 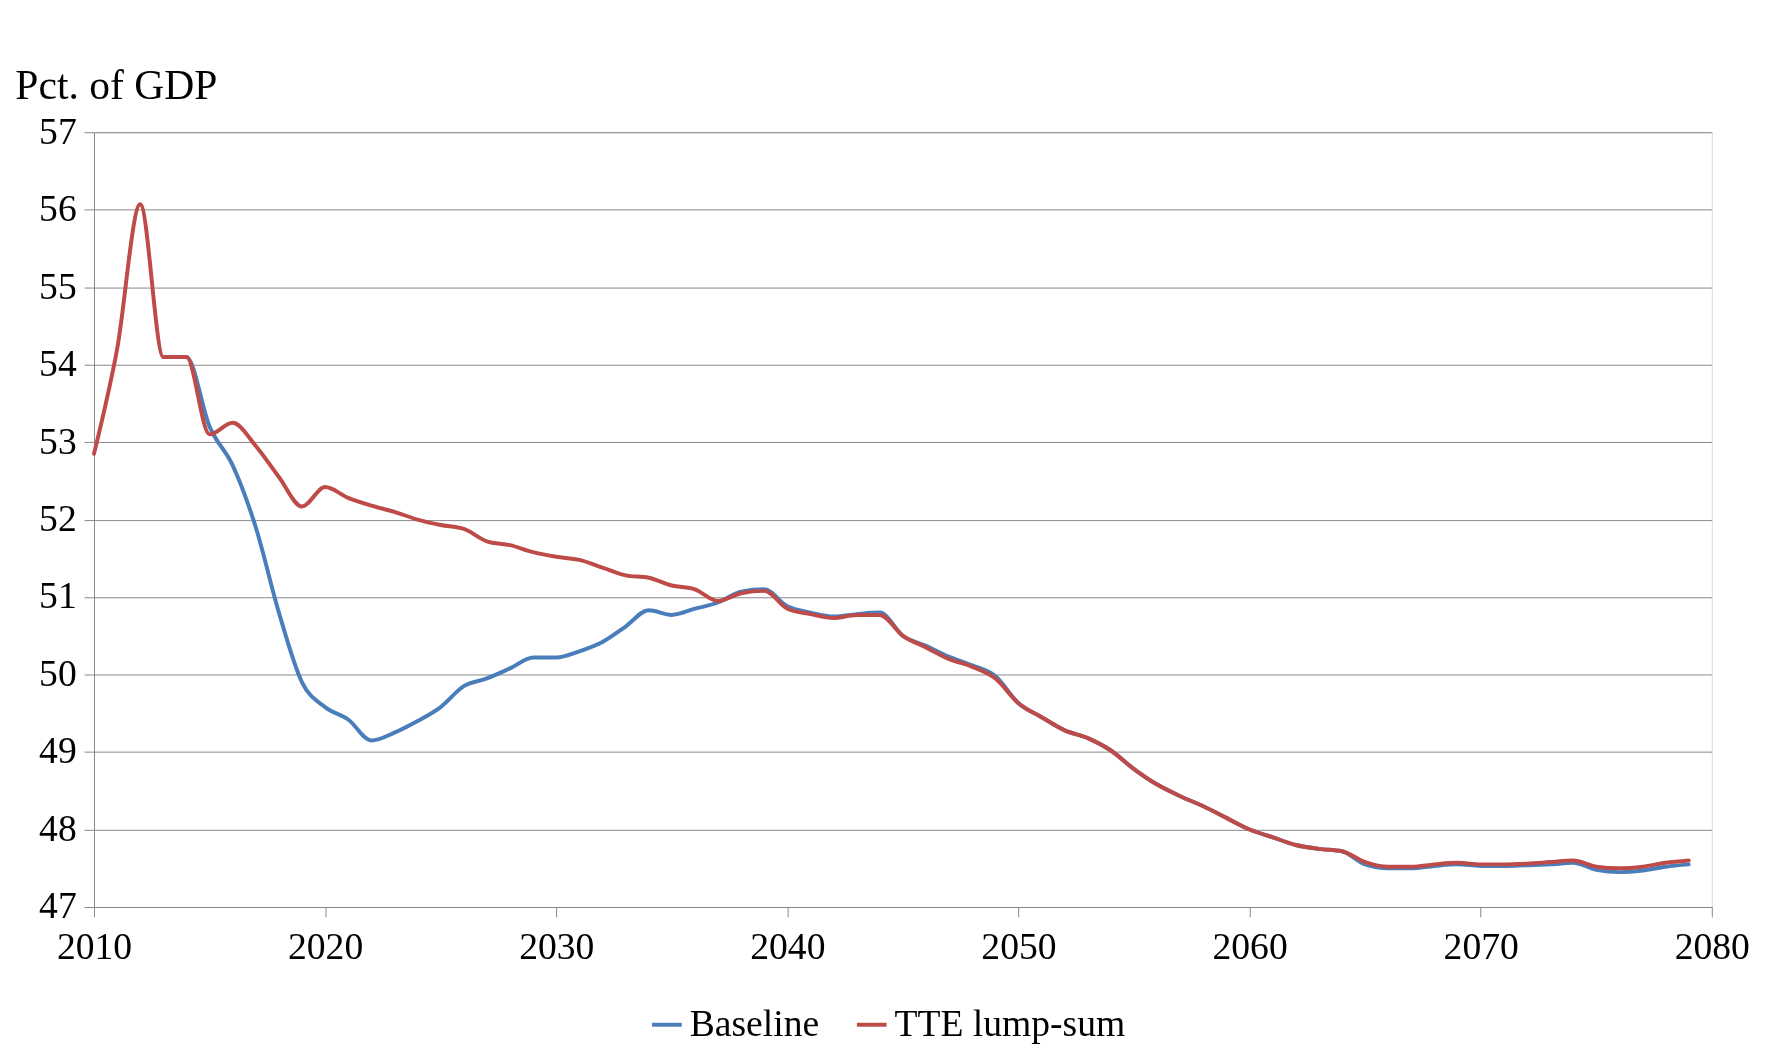 What do you see at coordinates (1481, 945) in the screenshot?
I see `x-tick-label: 2070` at bounding box center [1481, 945].